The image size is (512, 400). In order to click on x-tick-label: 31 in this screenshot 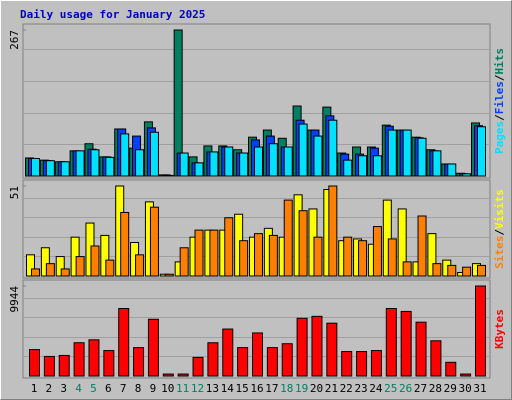, I will do `click(479, 388)`.